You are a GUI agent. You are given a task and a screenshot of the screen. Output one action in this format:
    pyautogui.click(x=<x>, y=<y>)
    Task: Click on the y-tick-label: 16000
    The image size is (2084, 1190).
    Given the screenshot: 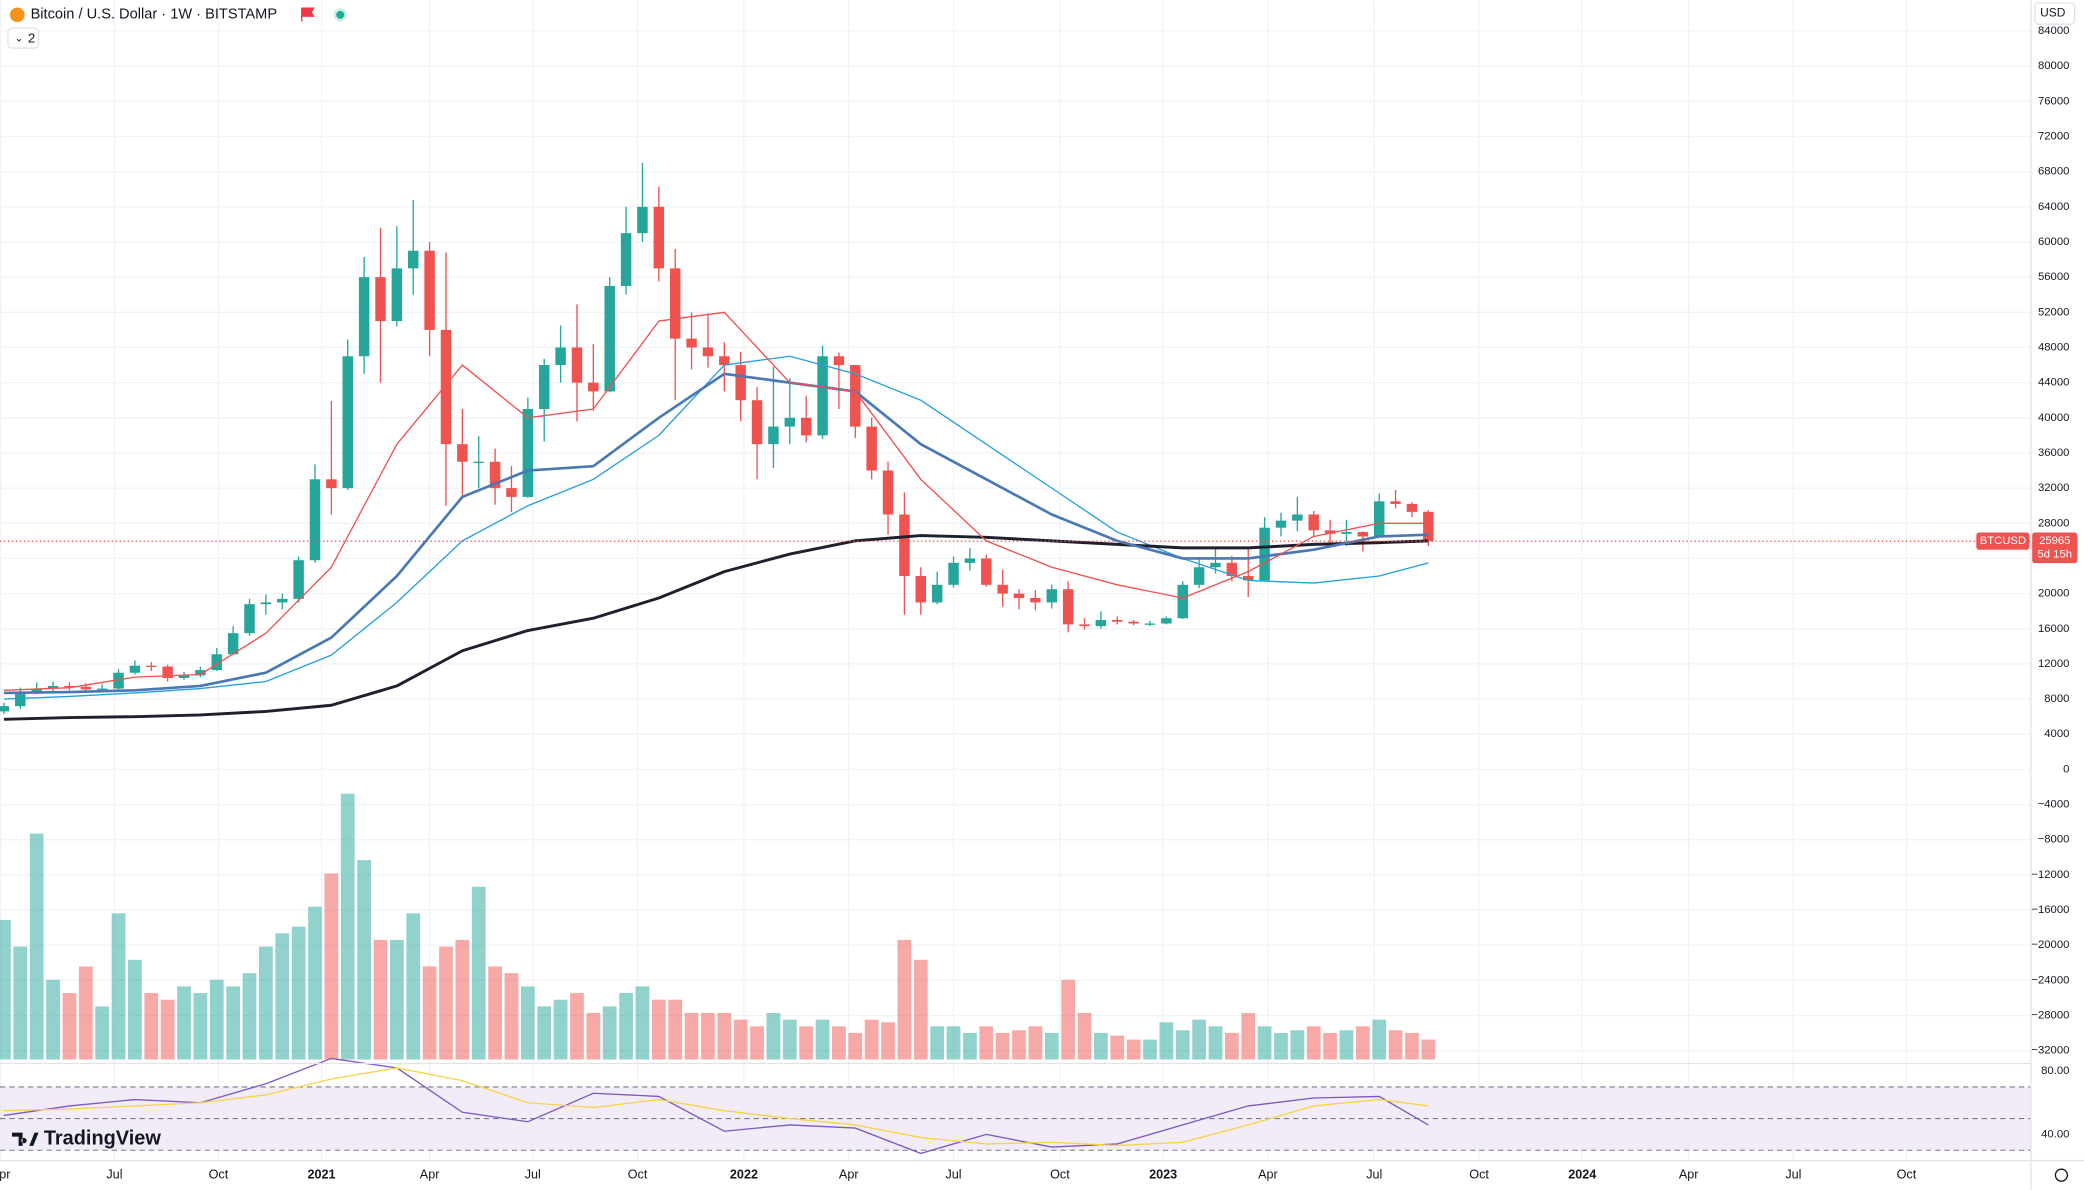 What is the action you would take?
    pyautogui.click(x=2053, y=629)
    